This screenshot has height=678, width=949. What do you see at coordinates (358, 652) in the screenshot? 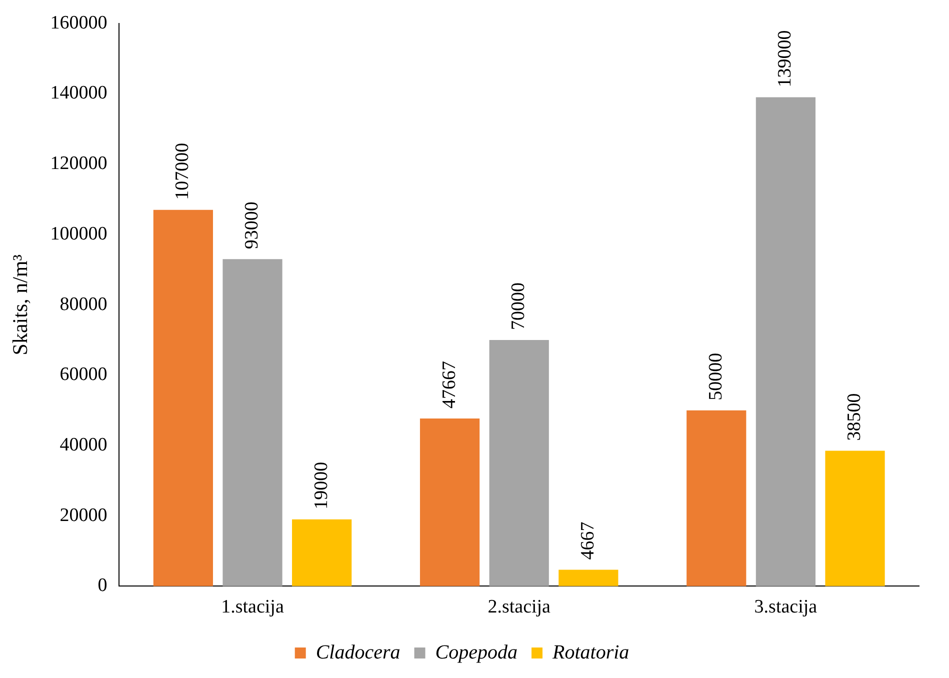
I see `legend-label: Cladocera` at bounding box center [358, 652].